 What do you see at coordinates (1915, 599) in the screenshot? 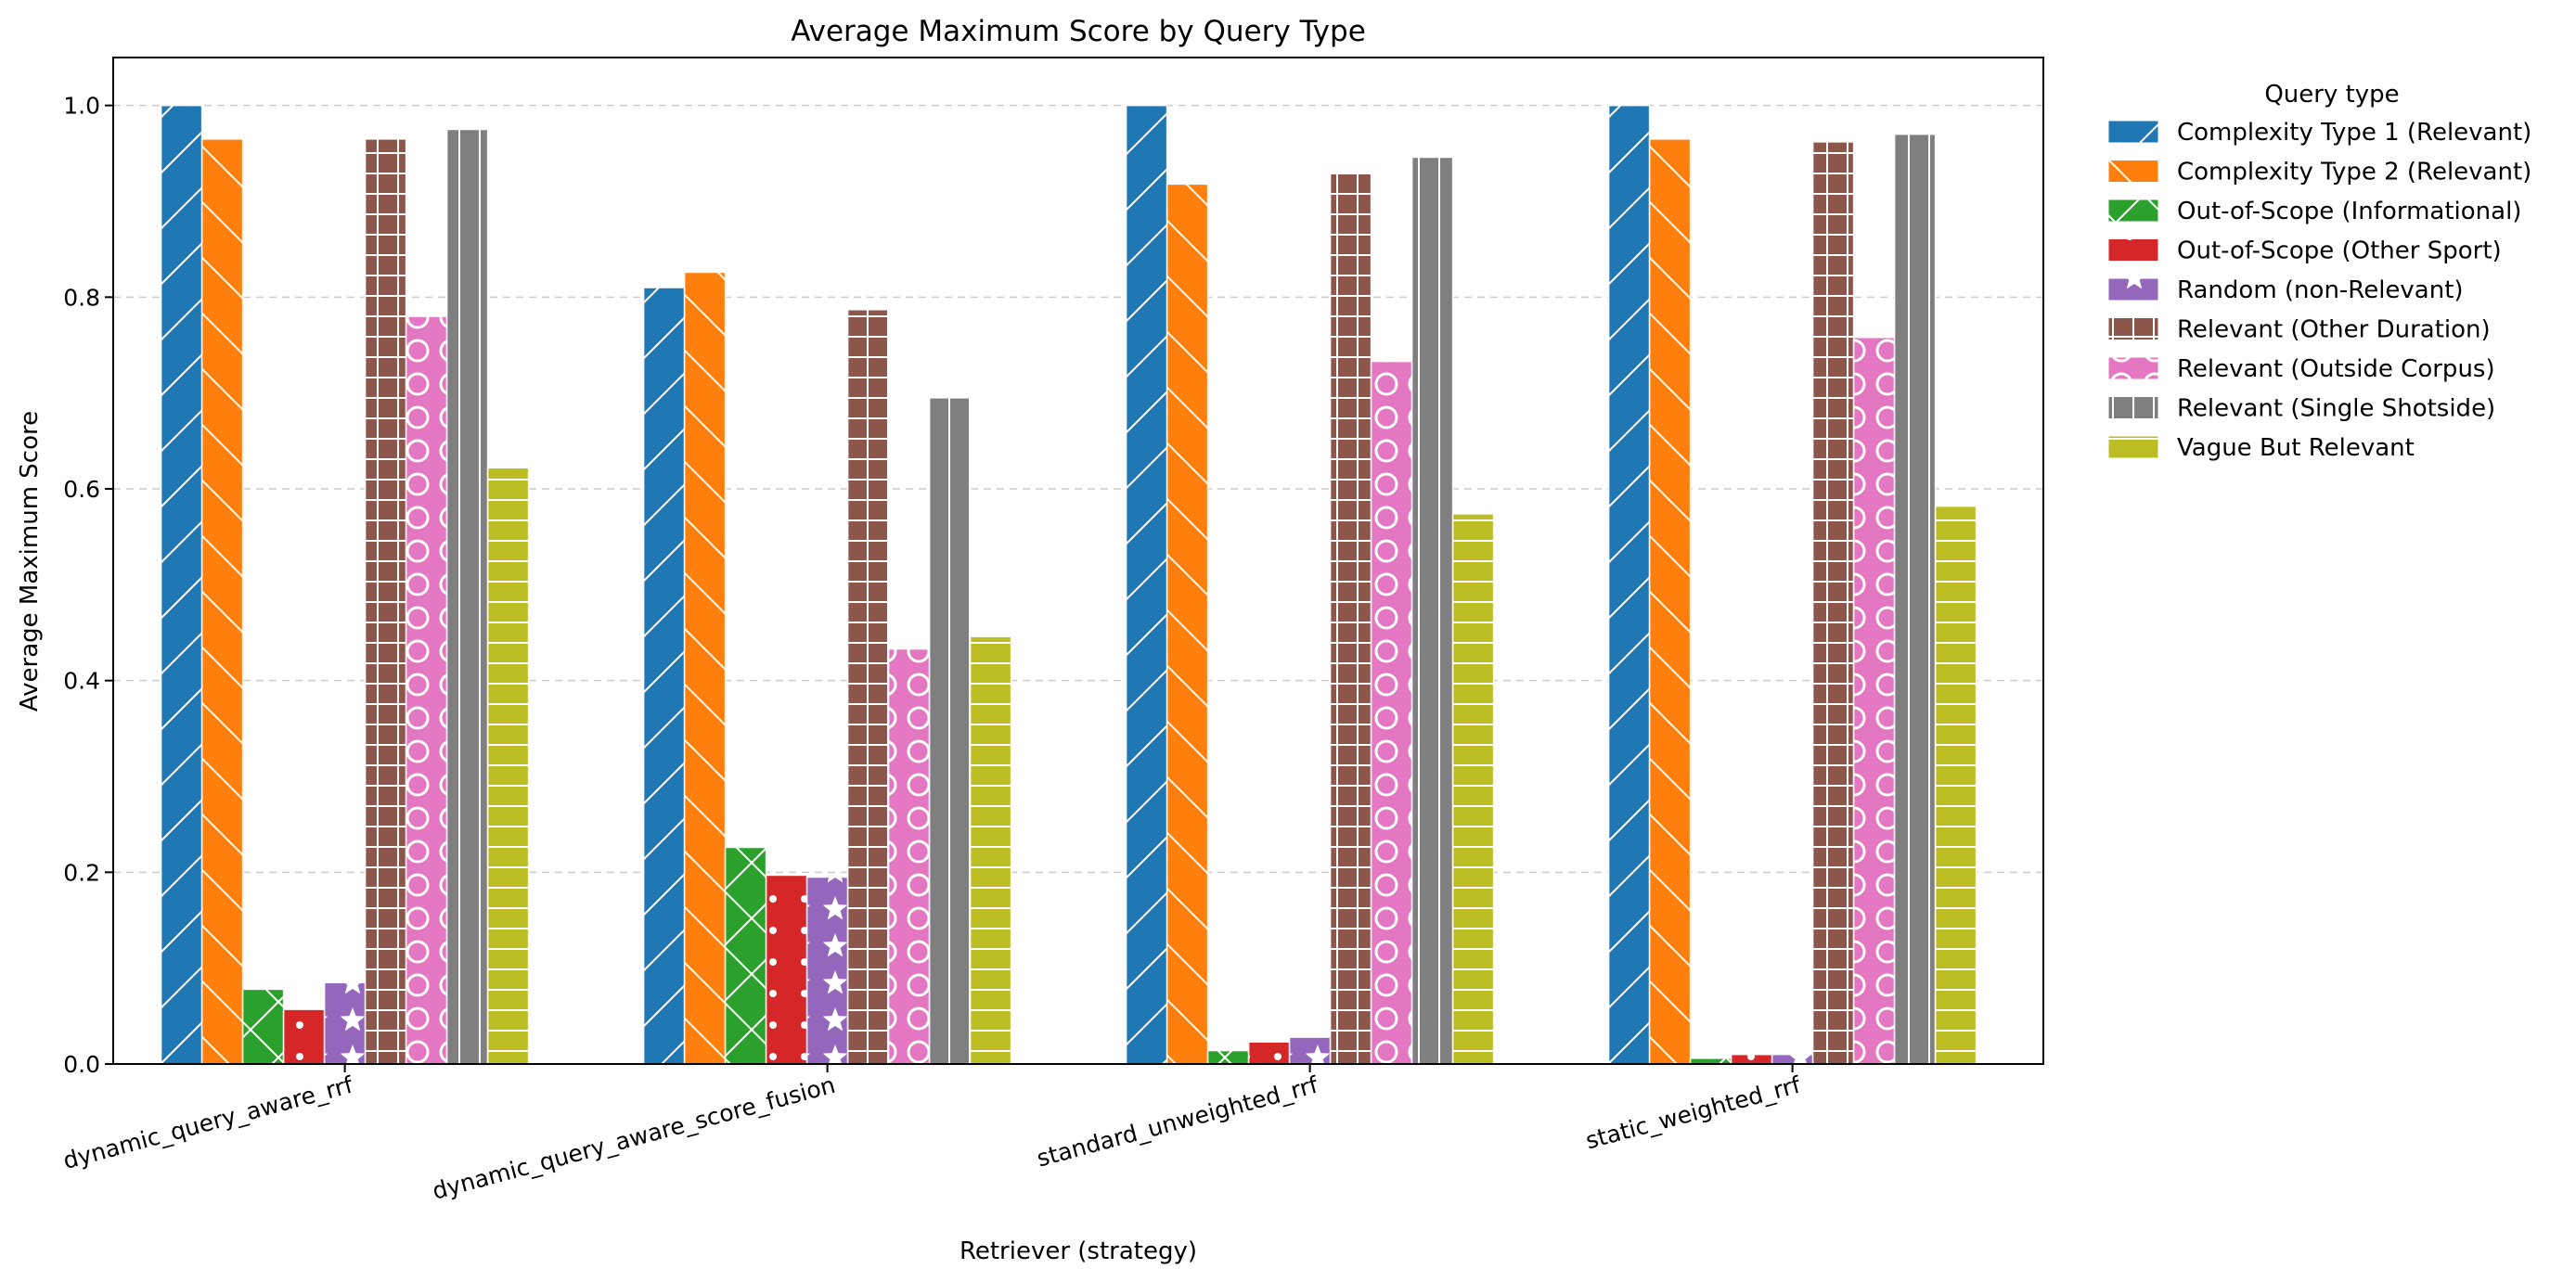
I see `bar-relevant-single-shotside-static-weighted-rrf` at bounding box center [1915, 599].